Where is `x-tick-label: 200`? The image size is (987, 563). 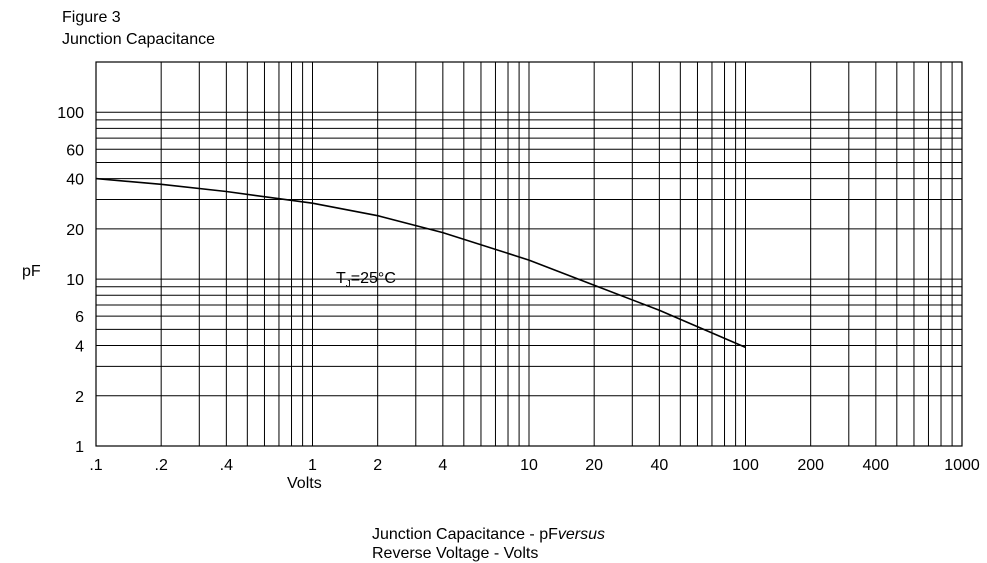 x-tick-label: 200 is located at coordinates (810, 465).